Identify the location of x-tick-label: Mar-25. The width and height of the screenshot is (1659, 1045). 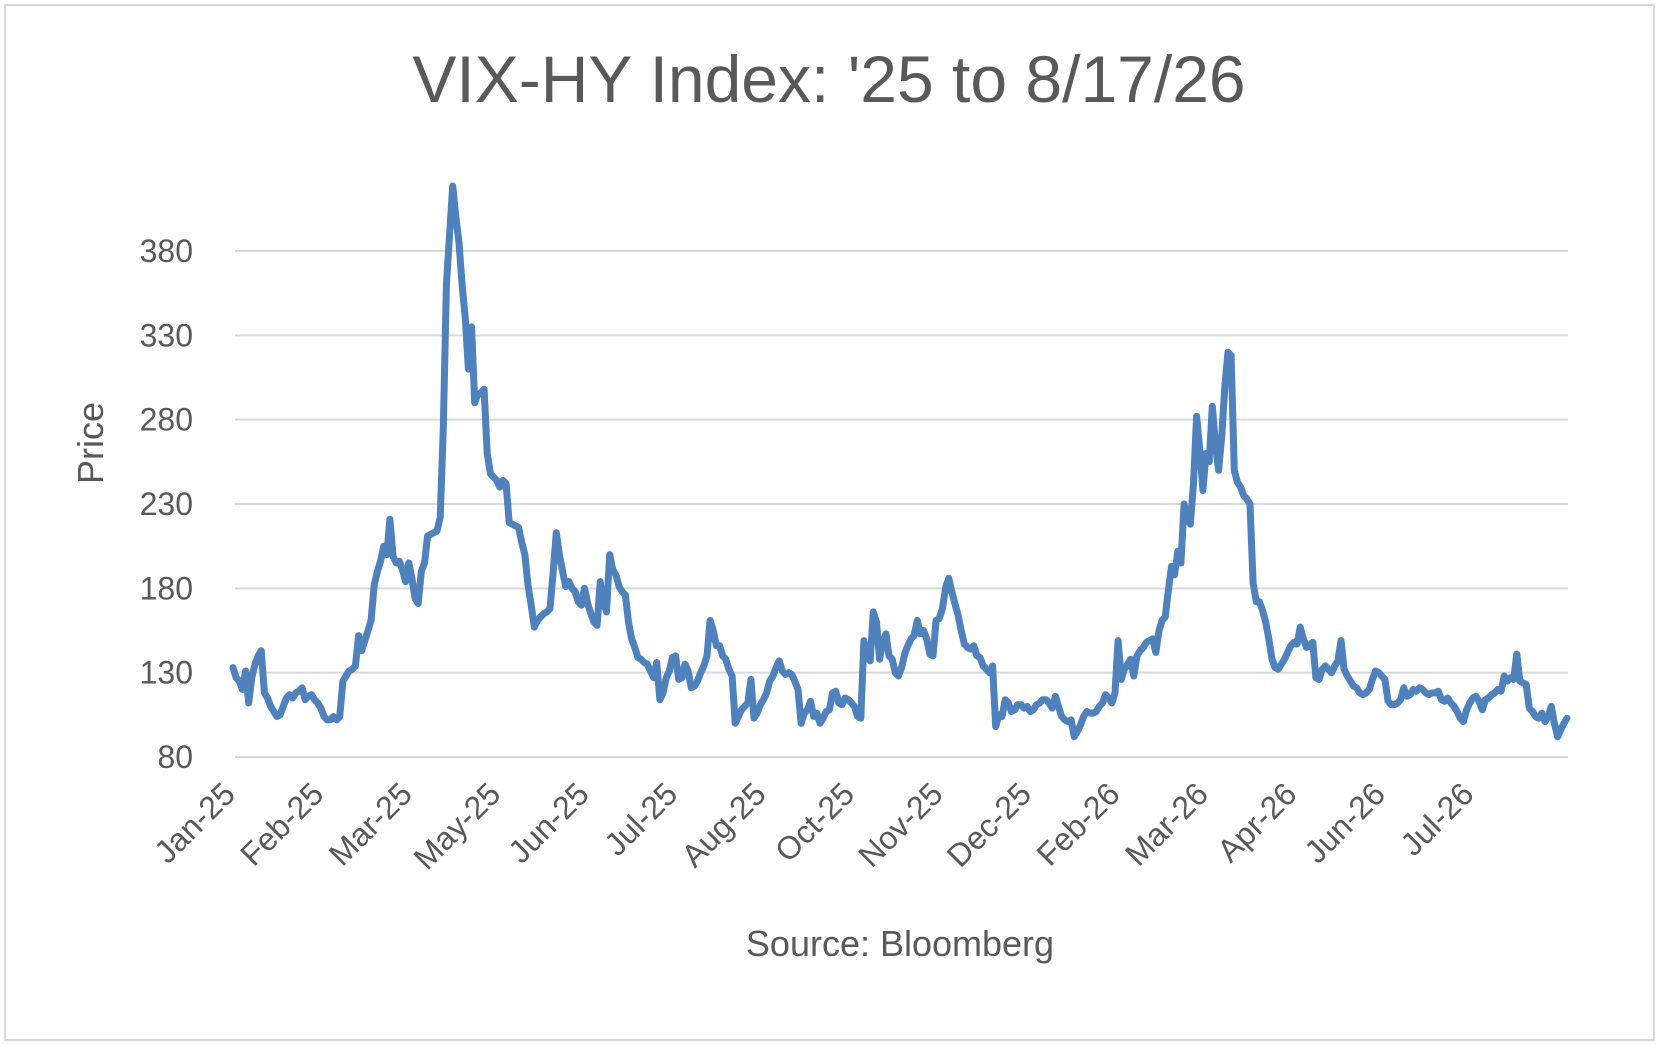
(370, 823).